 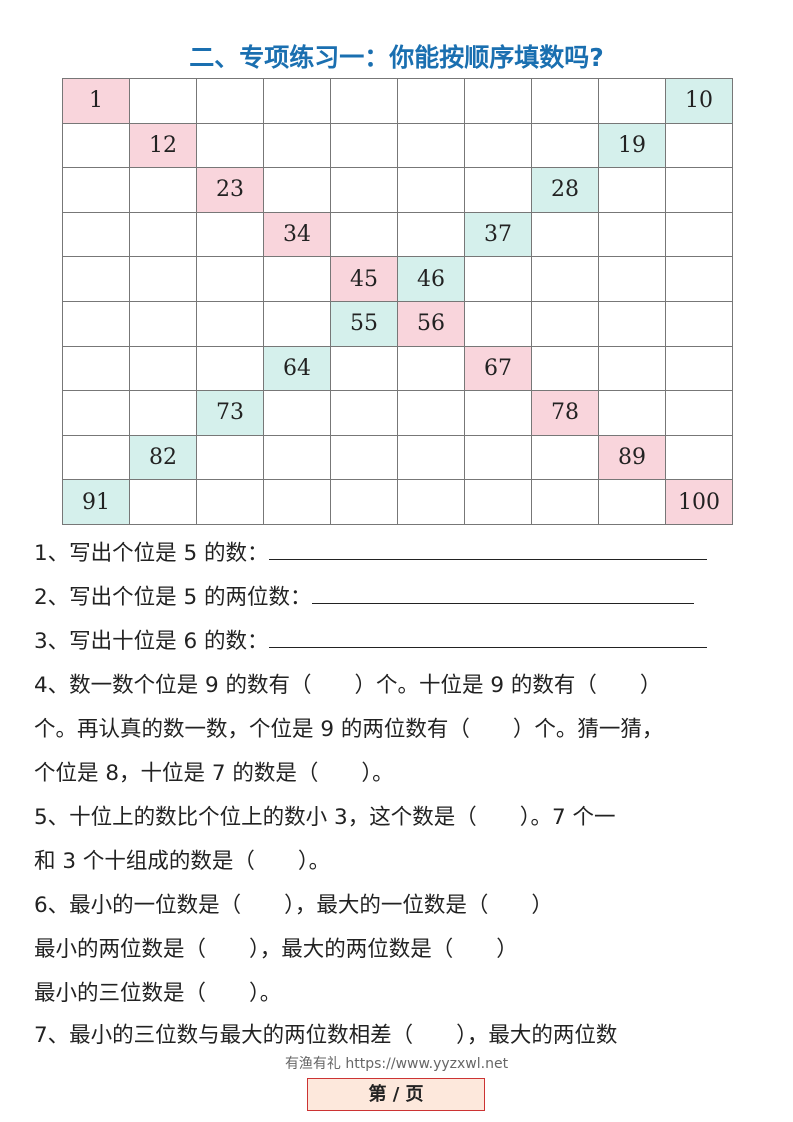 I want to click on grid-row: 12 19, so click(x=397, y=145).